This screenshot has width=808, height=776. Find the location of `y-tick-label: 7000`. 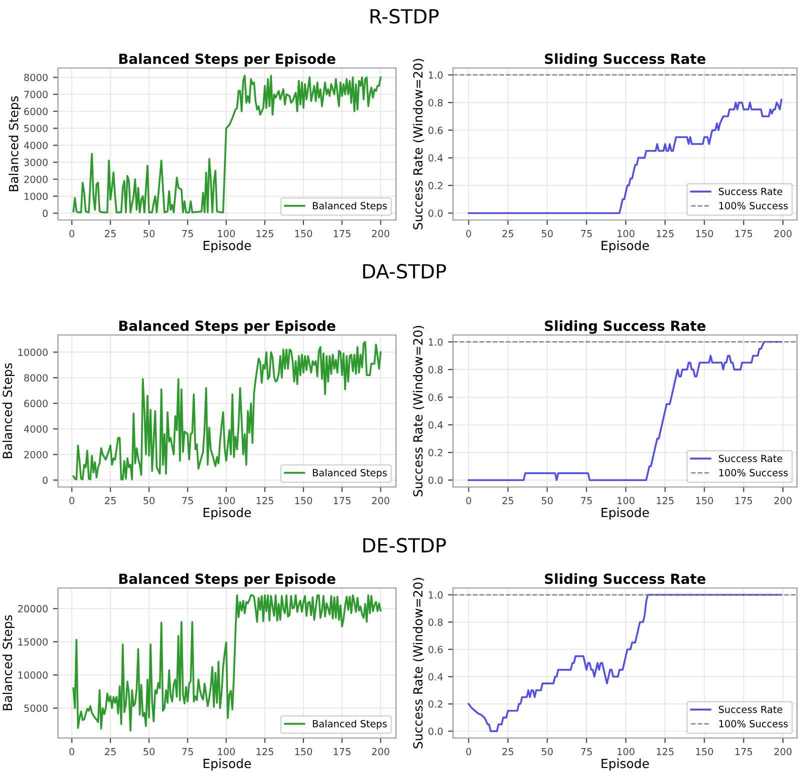

y-tick-label: 7000 is located at coordinates (36, 94).